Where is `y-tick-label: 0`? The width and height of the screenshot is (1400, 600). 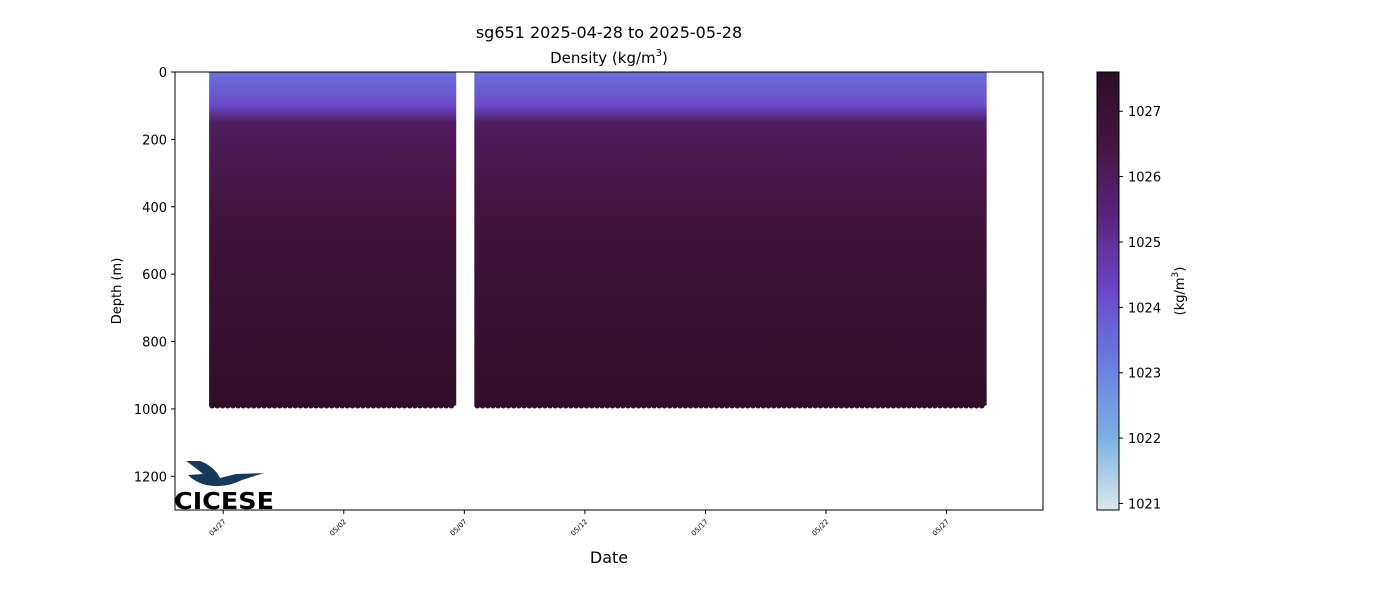 y-tick-label: 0 is located at coordinates (163, 73).